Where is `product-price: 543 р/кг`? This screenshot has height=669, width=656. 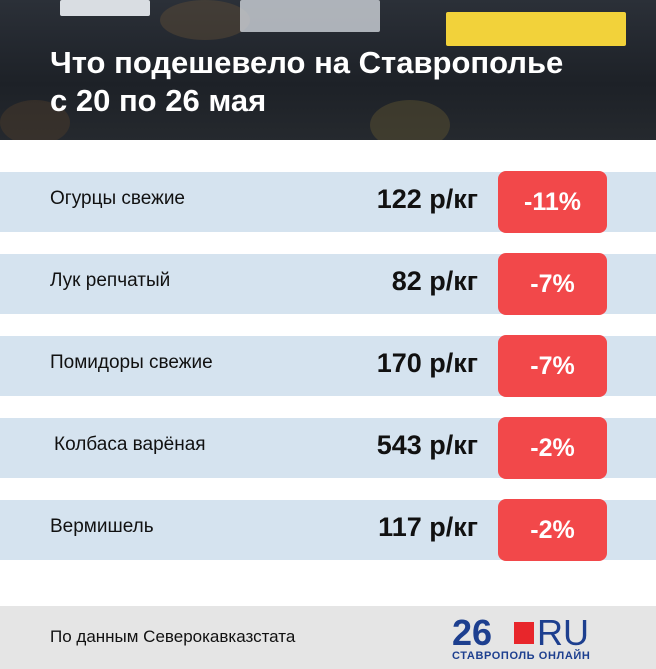
product-price: 543 р/кг is located at coordinates (427, 445).